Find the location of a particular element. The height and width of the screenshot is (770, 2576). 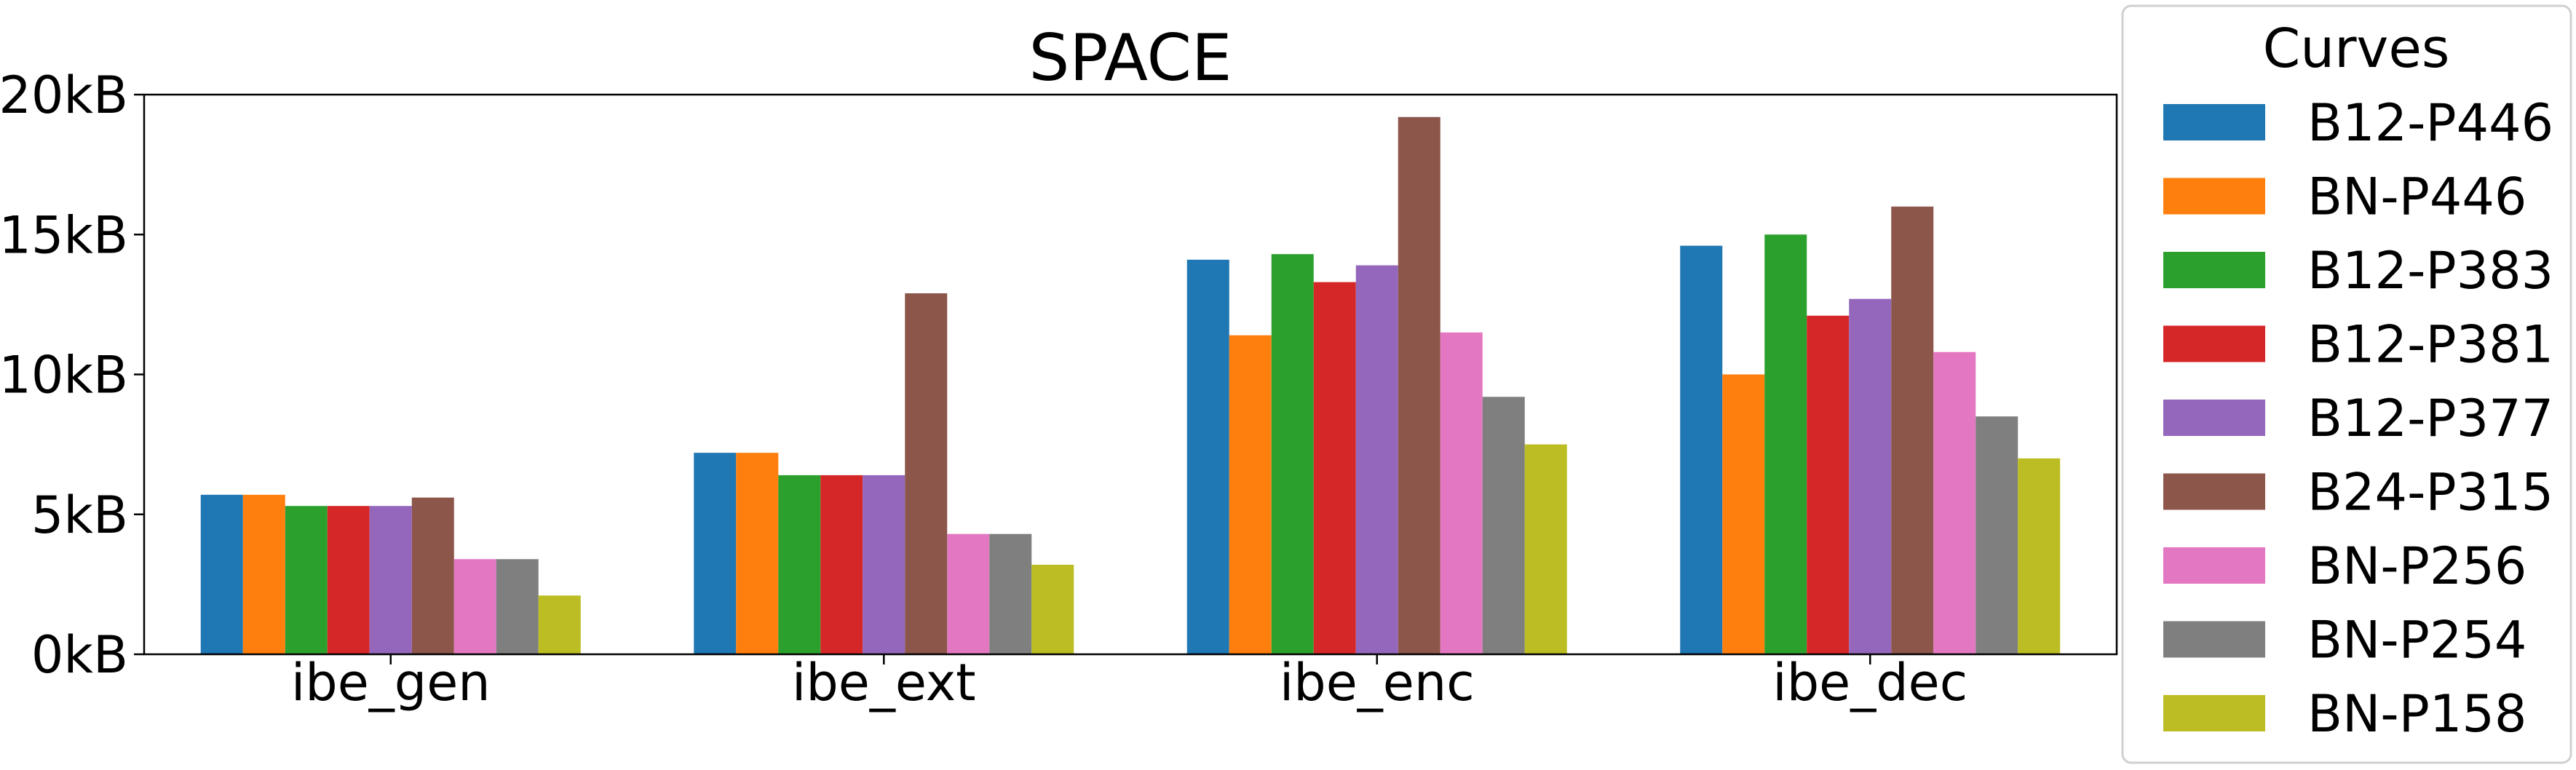

bar-b12-p377-ibe_gen is located at coordinates (390, 580).